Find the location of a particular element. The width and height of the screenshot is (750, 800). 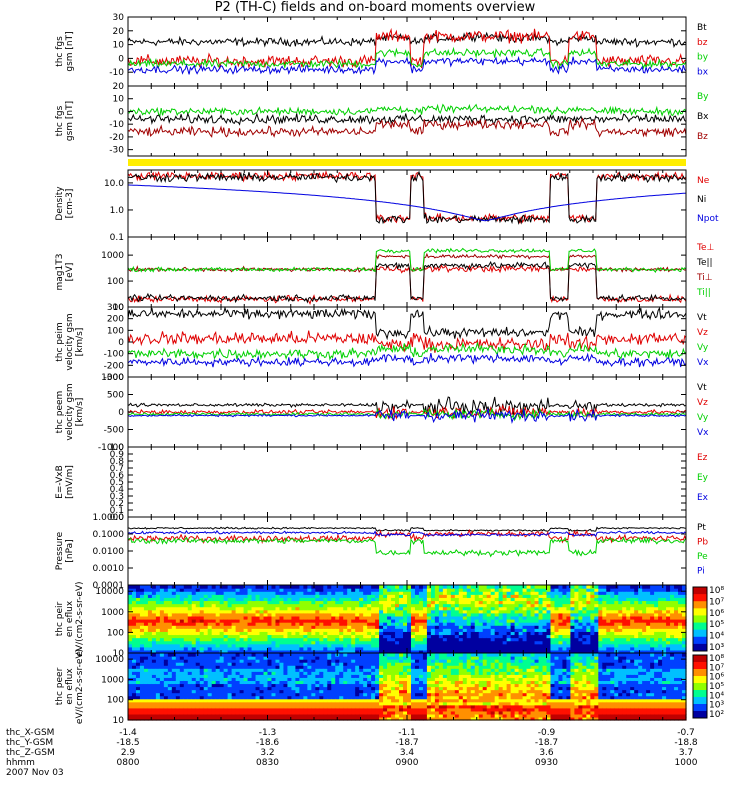

colorbar-peir_eflux is located at coordinates (700, 605).